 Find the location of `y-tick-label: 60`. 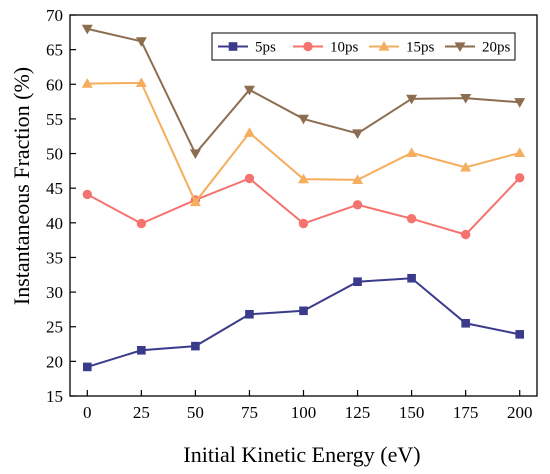

y-tick-label: 60 is located at coordinates (54, 84).